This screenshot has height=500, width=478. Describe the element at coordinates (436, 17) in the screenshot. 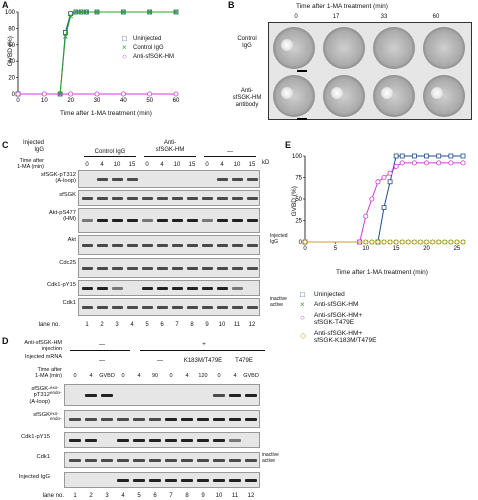

I see `panel-b-time-60: 60` at that location.